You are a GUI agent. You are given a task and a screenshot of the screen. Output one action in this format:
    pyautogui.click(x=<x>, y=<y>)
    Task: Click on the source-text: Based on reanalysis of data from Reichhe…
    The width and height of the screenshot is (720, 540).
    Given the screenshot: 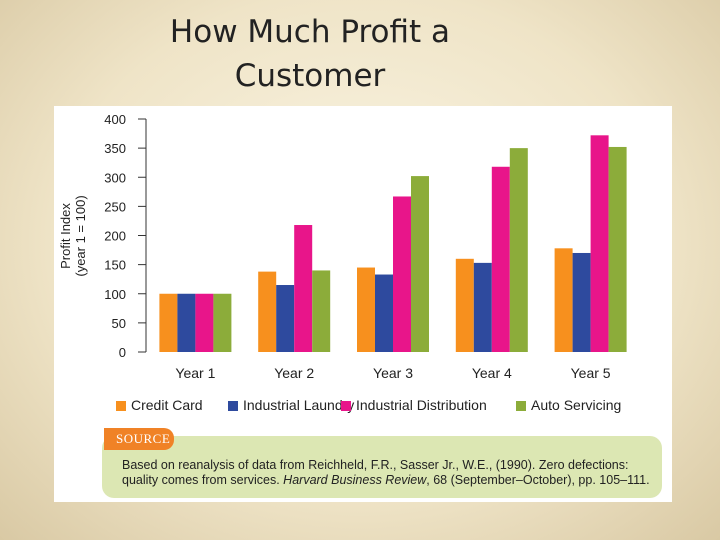 What is the action you would take?
    pyautogui.click(x=387, y=473)
    